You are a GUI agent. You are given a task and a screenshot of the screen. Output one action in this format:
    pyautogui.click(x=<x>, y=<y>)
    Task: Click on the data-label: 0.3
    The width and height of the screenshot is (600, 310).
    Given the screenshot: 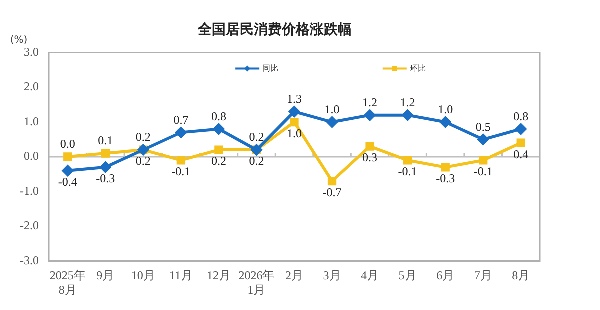 What is the action you would take?
    pyautogui.click(x=370, y=157)
    